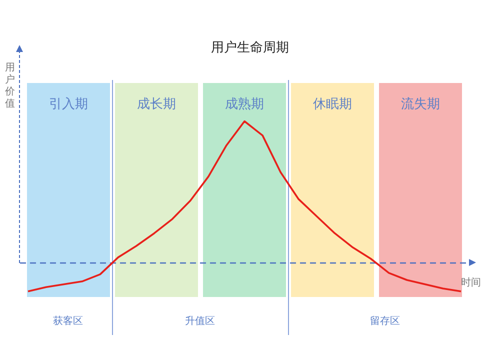  What do you see at coordinates (200, 321) in the screenshot?
I see `text: 升值区` at bounding box center [200, 321].